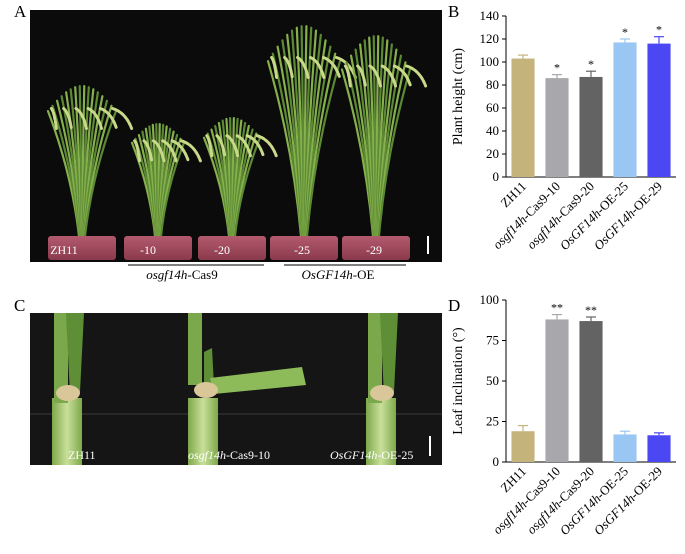 This screenshot has height=554, width=685. I want to click on pot-zh11, so click(82, 248).